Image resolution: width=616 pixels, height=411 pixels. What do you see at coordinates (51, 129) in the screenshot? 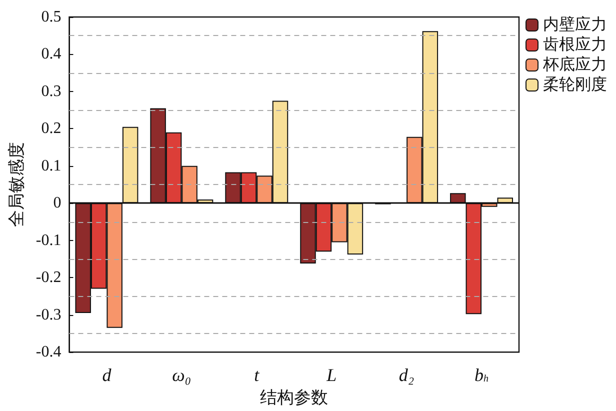
I see `y-tick-label: 0.2` at bounding box center [51, 129].